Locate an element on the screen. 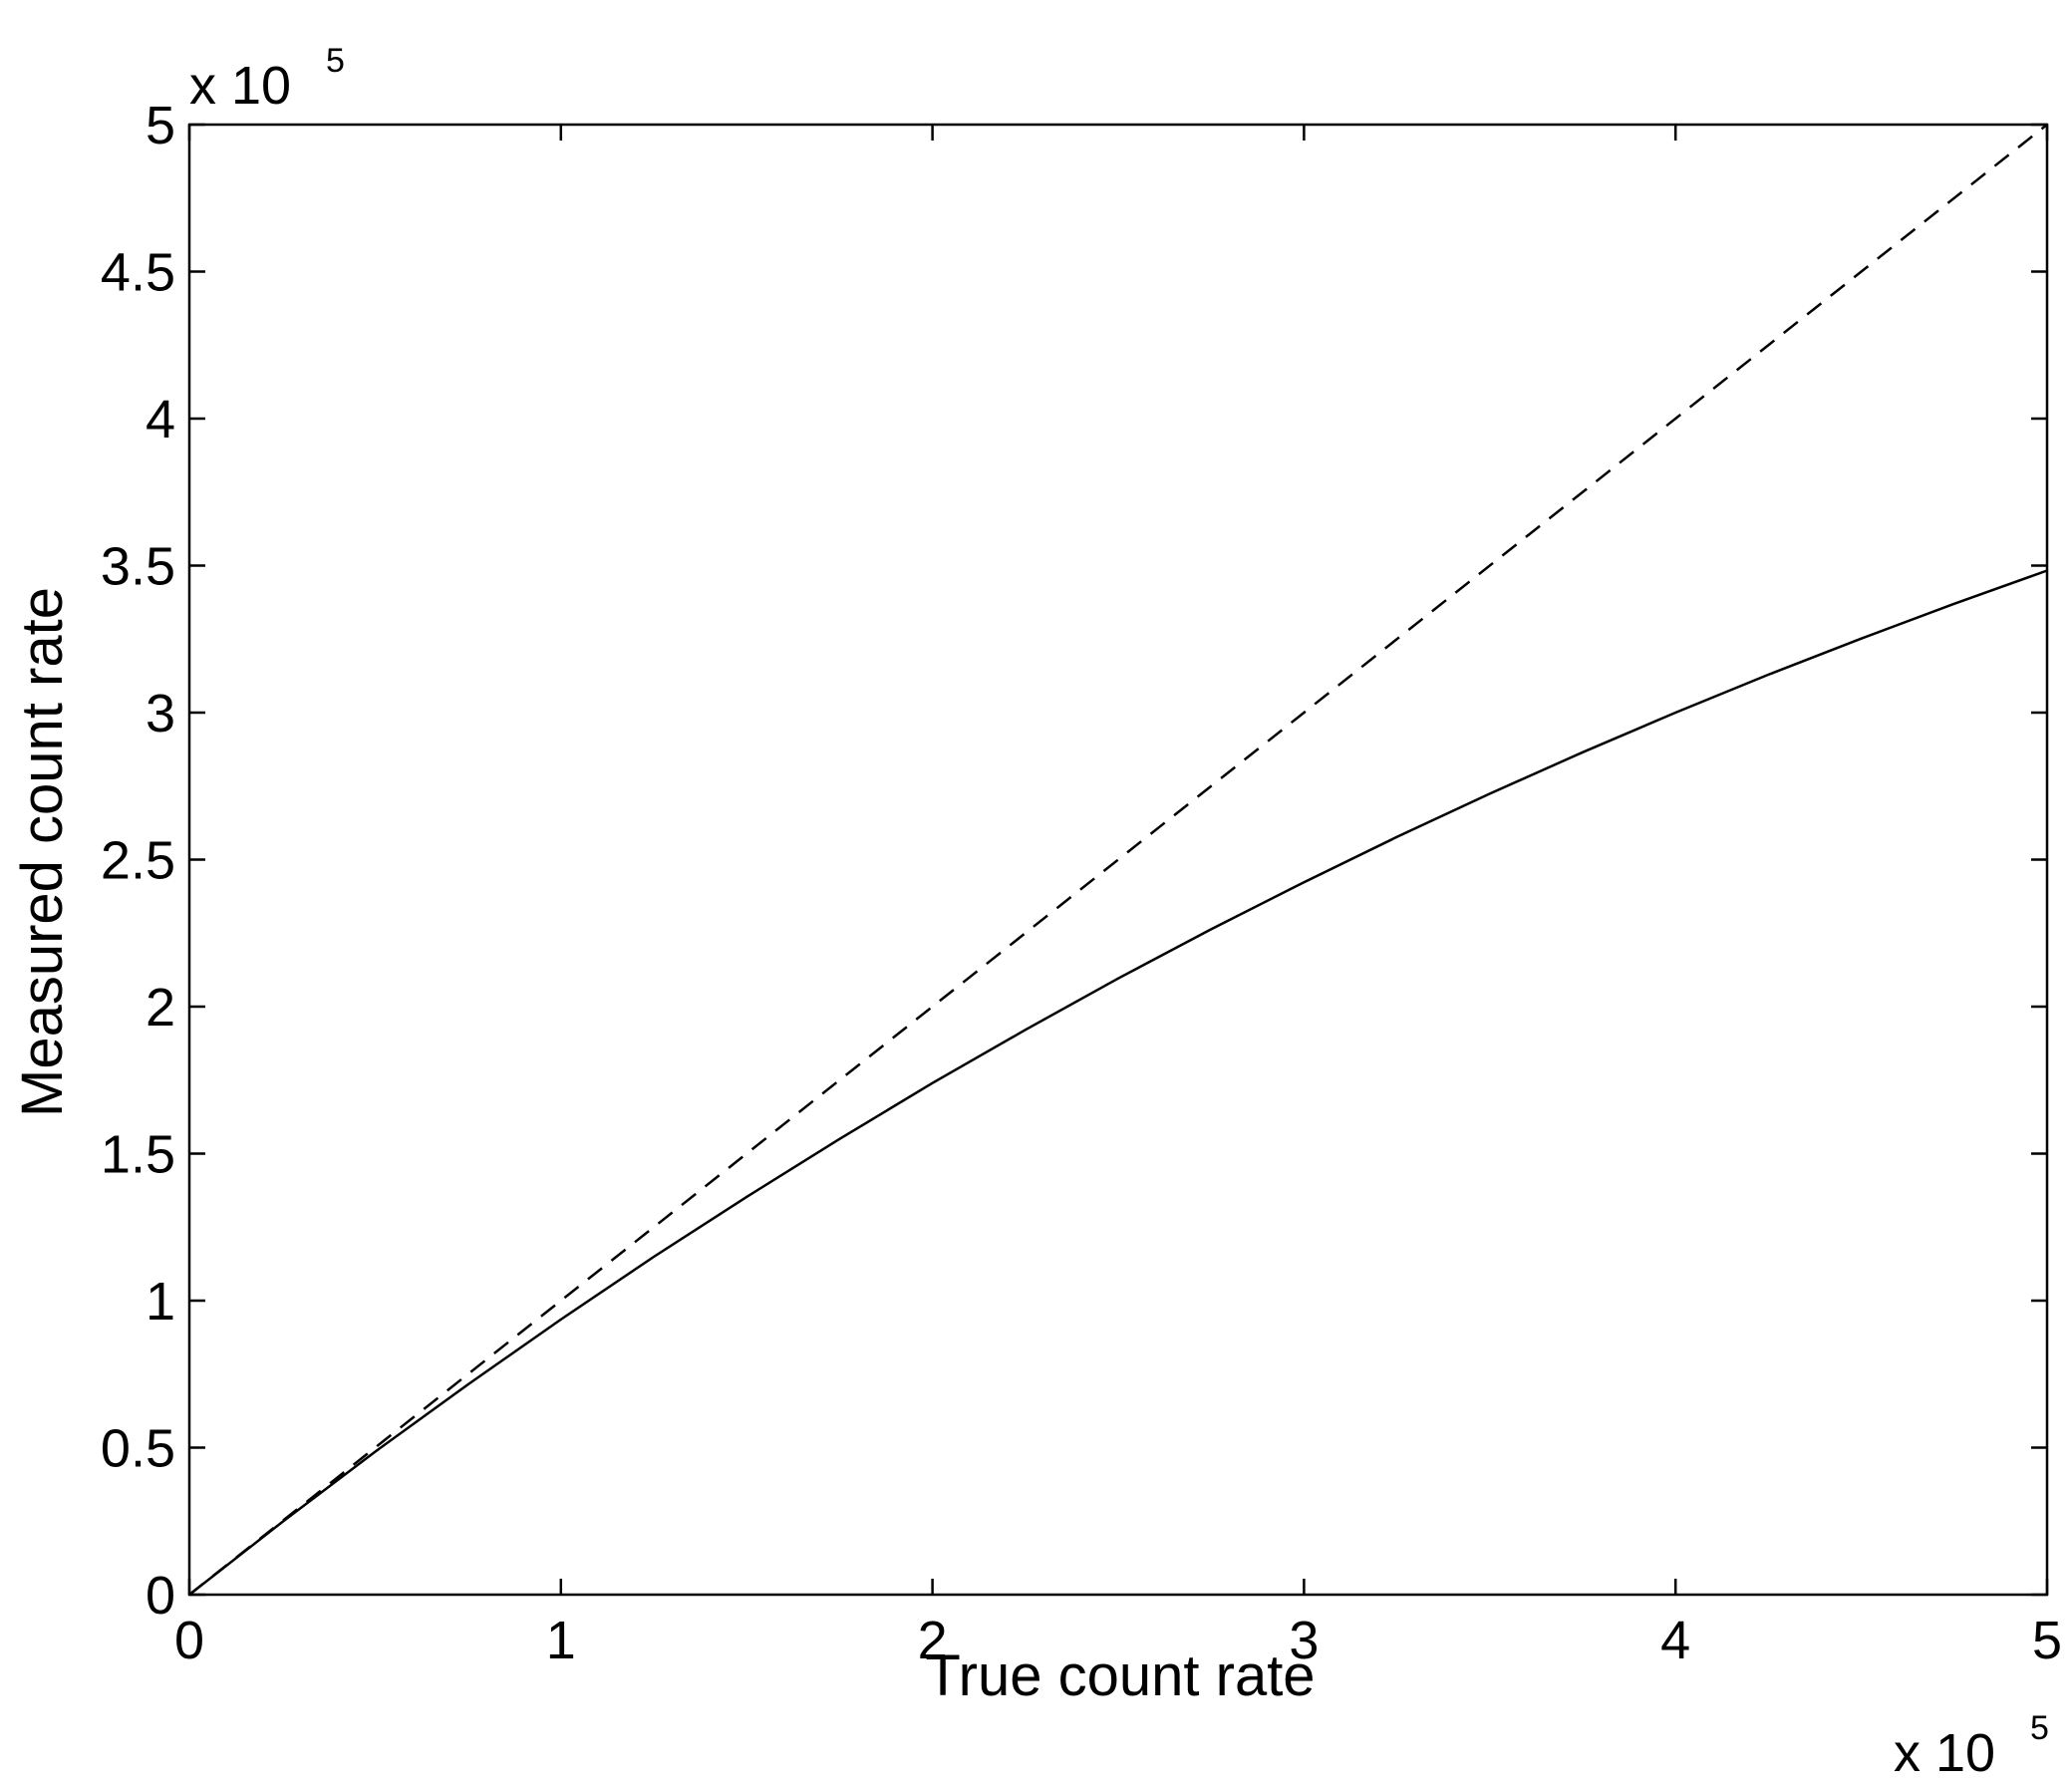 The width and height of the screenshot is (2072, 1786). y-axis-label: Measured count rate is located at coordinates (42, 852).